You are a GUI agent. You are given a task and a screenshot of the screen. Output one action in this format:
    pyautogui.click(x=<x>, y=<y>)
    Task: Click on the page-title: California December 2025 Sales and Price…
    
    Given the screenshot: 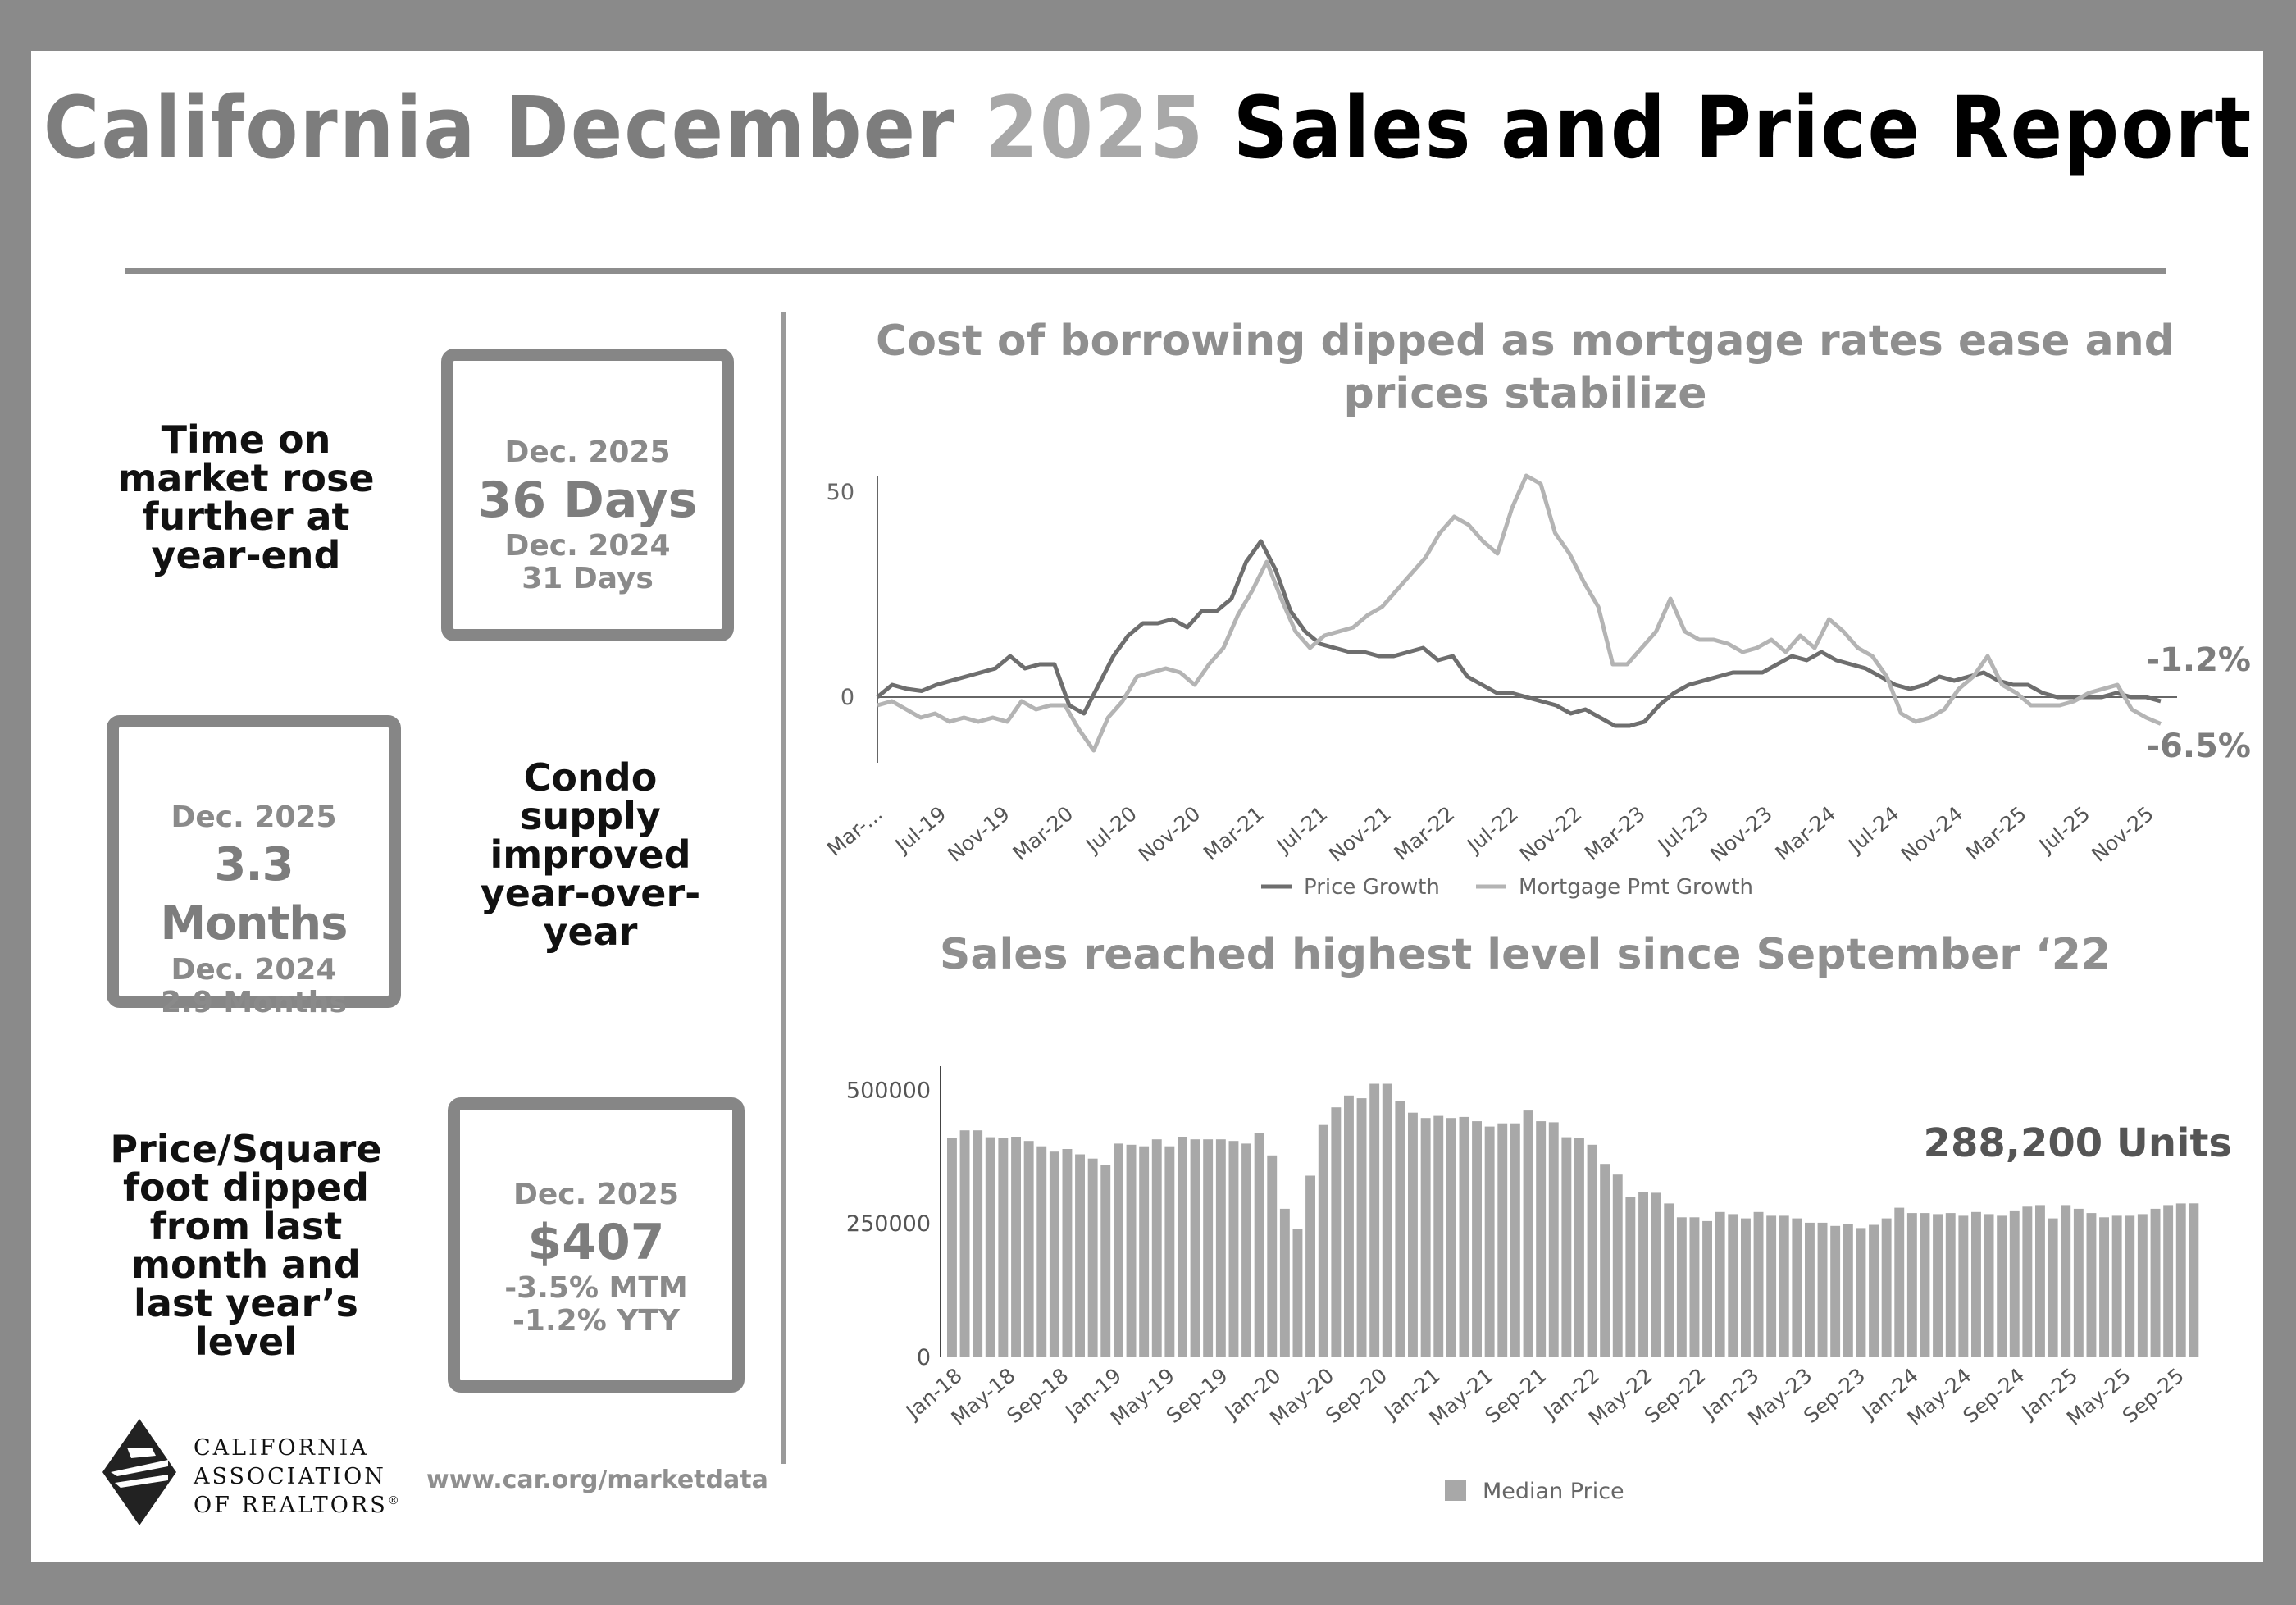 What is the action you would take?
    pyautogui.click(x=1148, y=128)
    